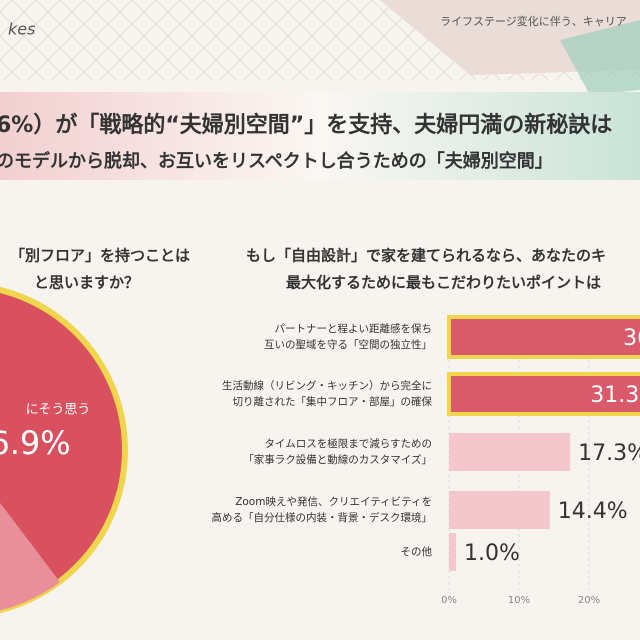  I want to click on value-label: 1.0%, so click(492, 553).